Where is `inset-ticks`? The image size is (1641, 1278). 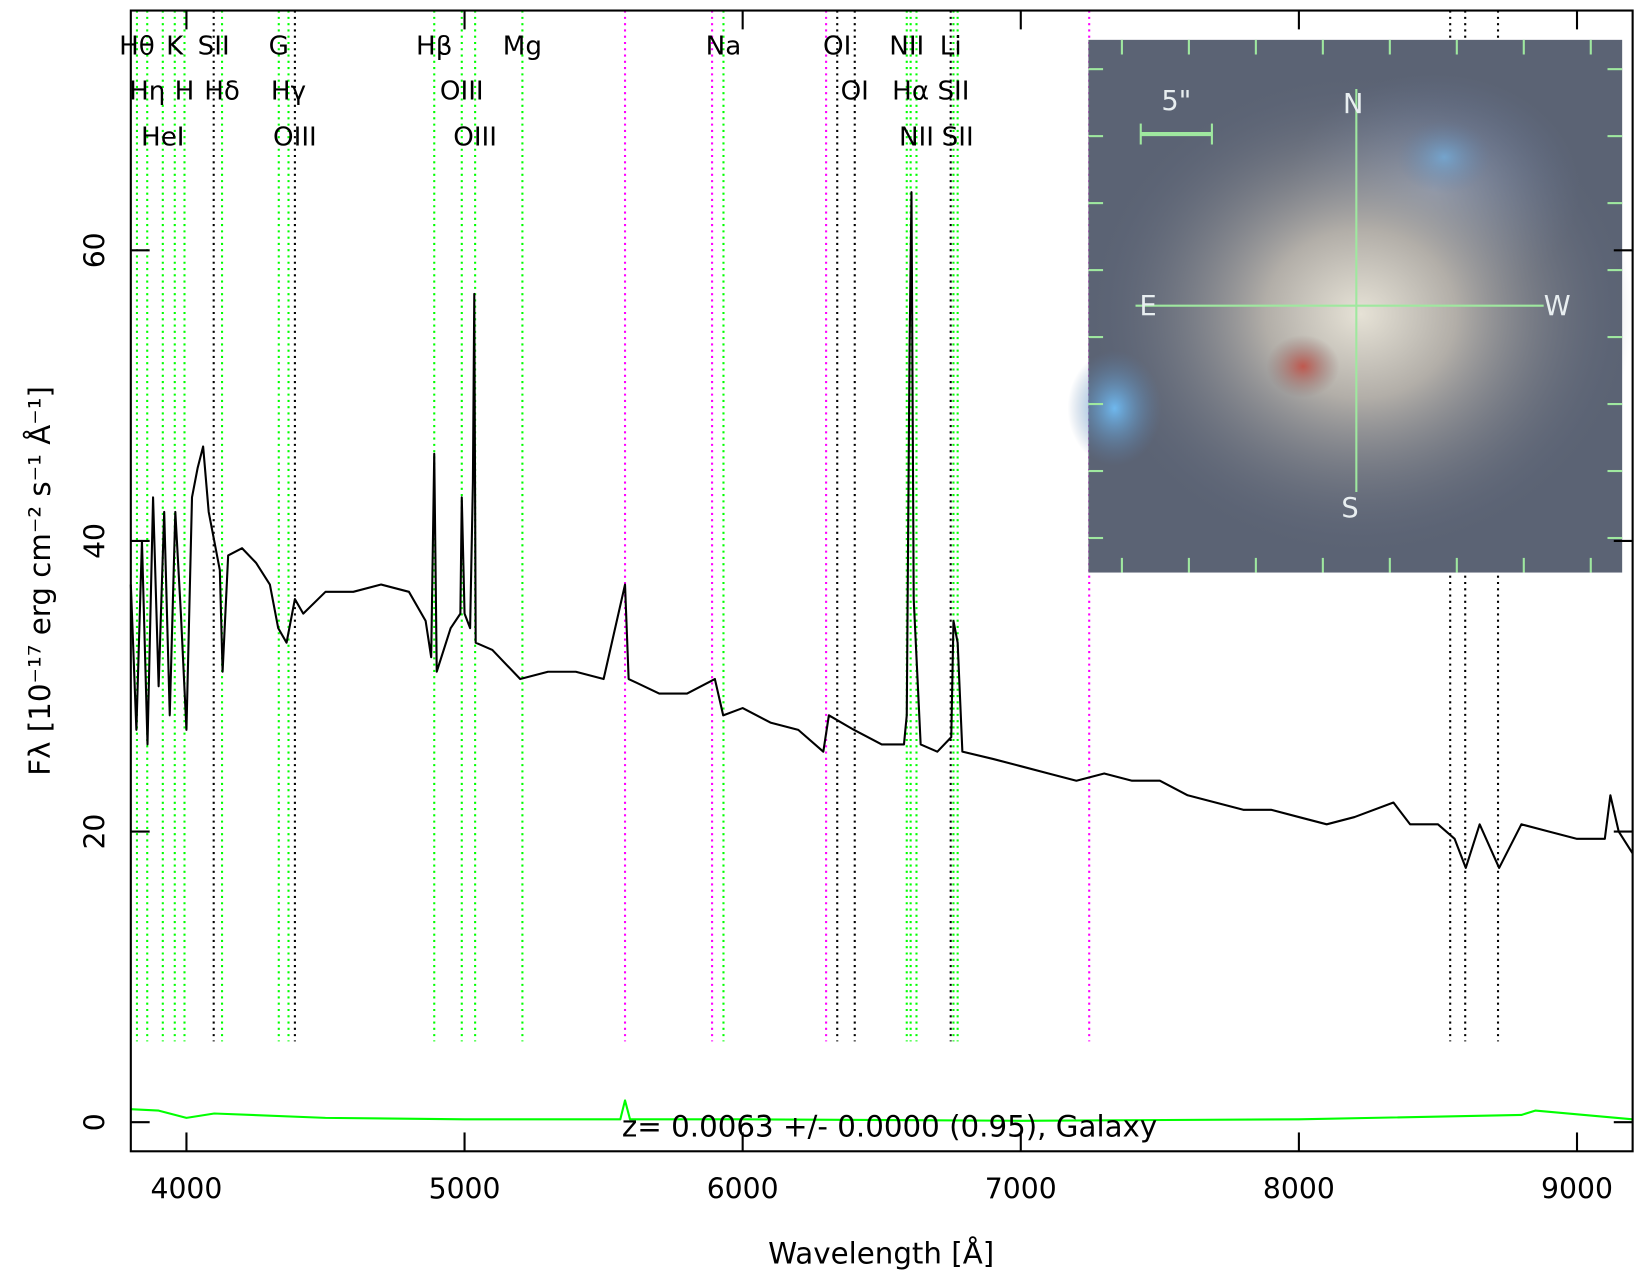 inset-ticks is located at coordinates (1355, 306).